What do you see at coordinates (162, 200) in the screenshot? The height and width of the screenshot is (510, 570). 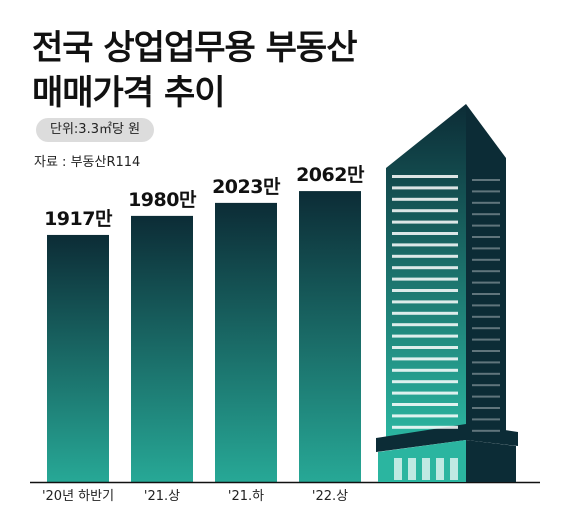 I see `data-label-2: 1980만` at bounding box center [162, 200].